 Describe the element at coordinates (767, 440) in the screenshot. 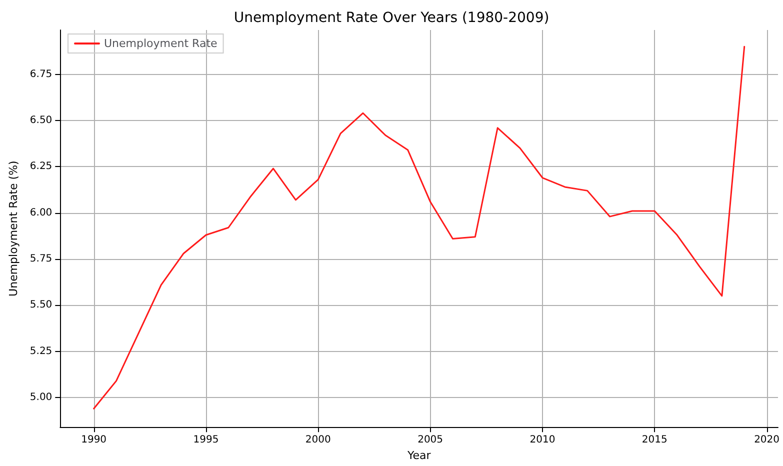

I see `x-tick-label: 2020` at that location.